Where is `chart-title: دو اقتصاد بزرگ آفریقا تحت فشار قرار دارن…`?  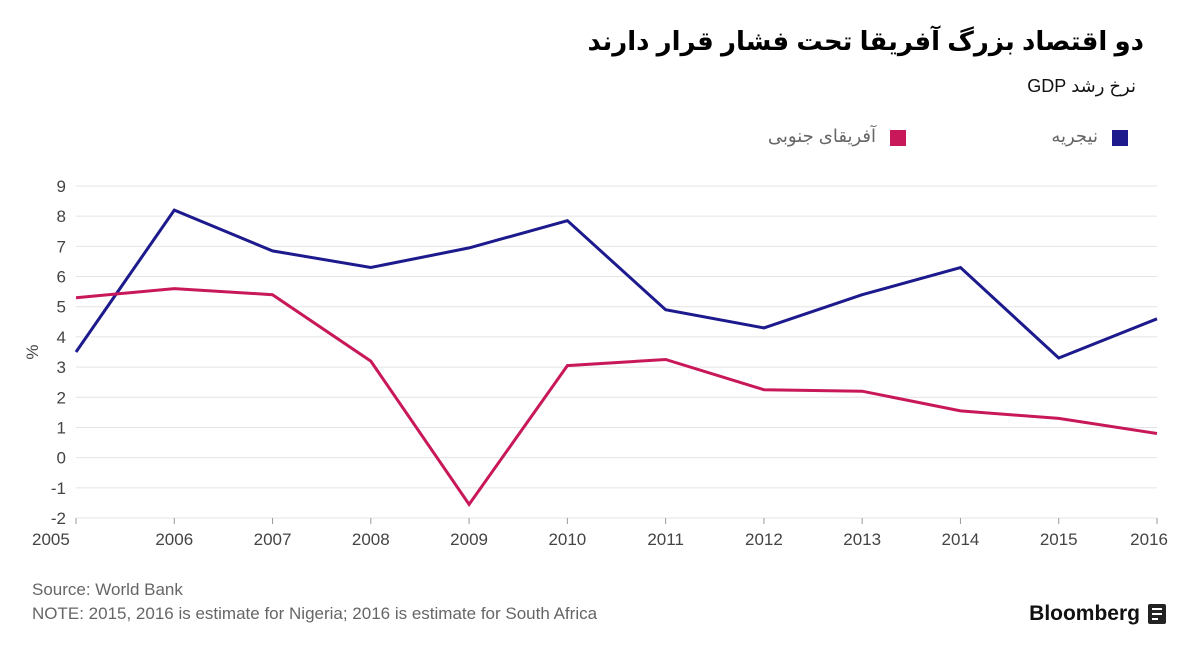 chart-title: دو اقتصاد بزرگ آفریقا تحت فشار قرار دارن… is located at coordinates (865, 41).